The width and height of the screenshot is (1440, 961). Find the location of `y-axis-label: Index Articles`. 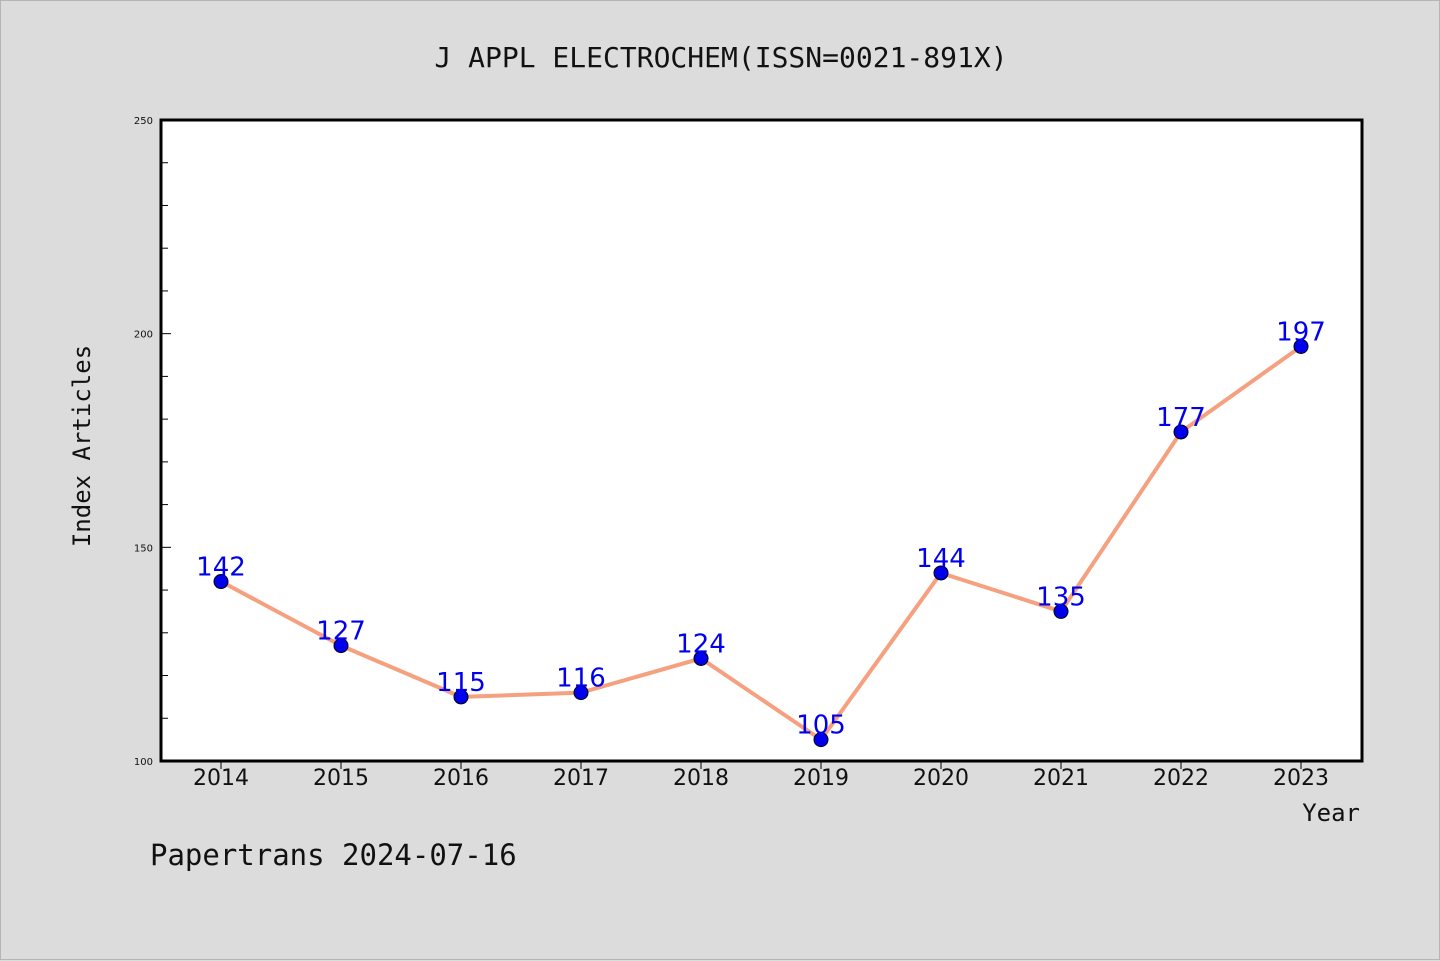

y-axis-label: Index Articles is located at coordinates (82, 446).